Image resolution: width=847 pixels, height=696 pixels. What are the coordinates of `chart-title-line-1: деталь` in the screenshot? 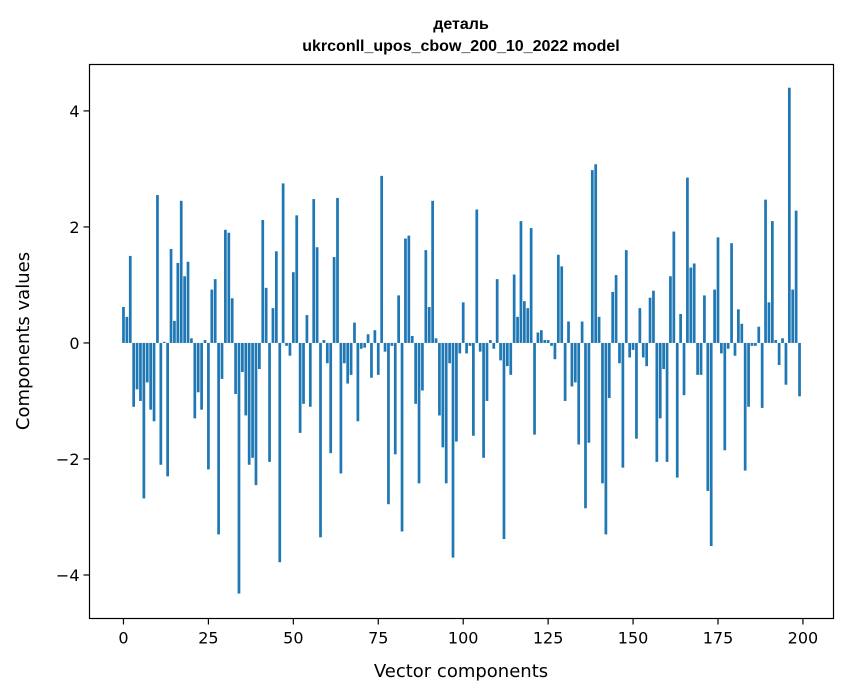 It's located at (461, 24).